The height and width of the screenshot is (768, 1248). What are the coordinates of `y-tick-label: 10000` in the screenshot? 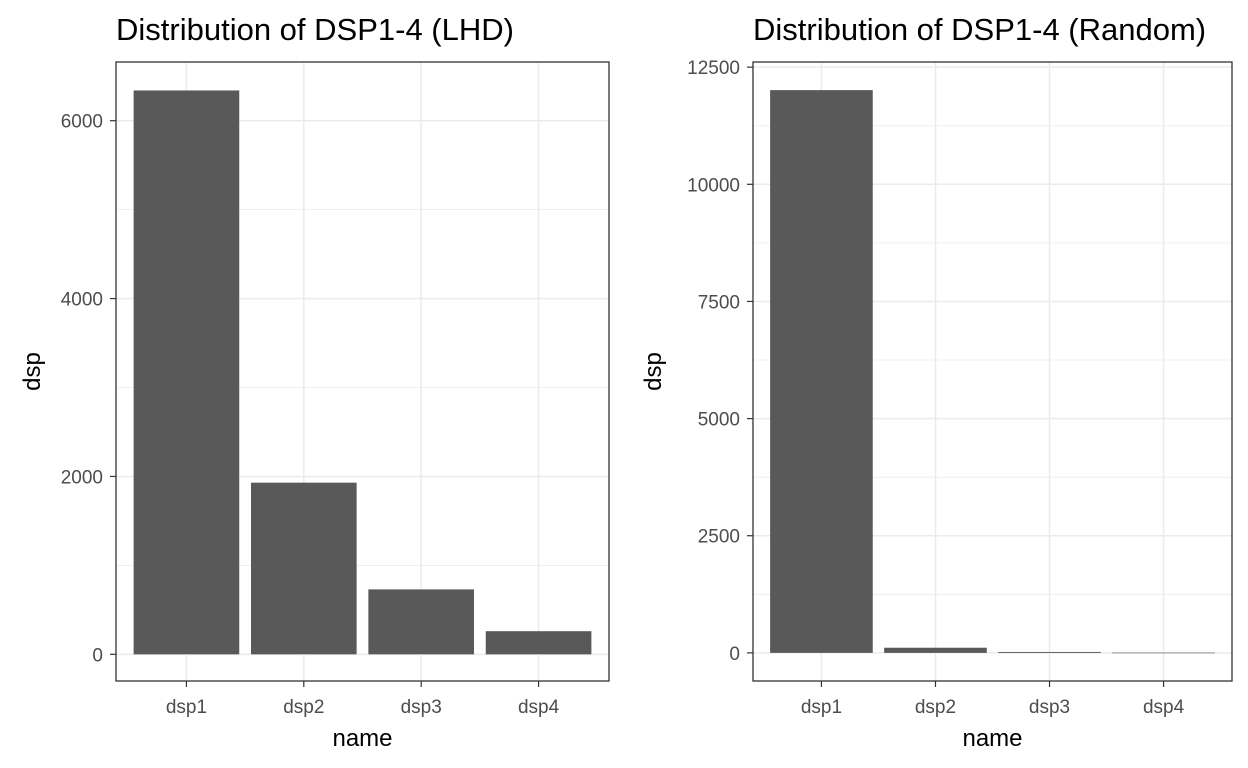 It's located at (713, 185).